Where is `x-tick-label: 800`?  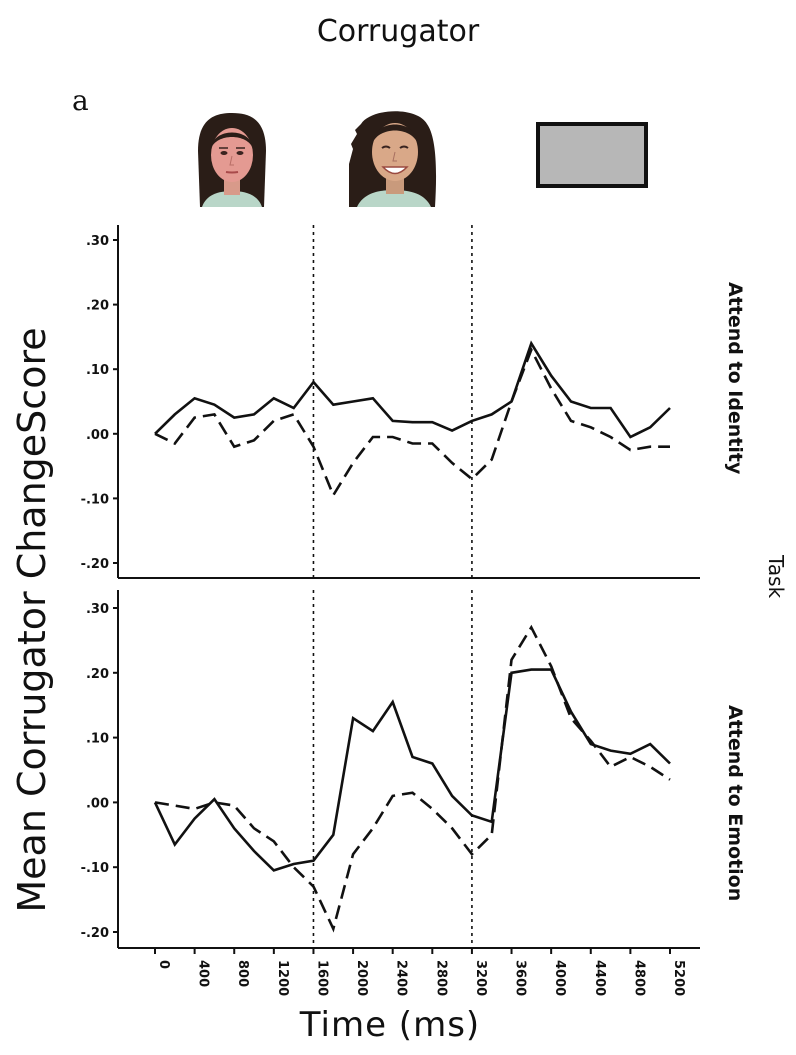 x-tick-label: 800 is located at coordinates (242, 973).